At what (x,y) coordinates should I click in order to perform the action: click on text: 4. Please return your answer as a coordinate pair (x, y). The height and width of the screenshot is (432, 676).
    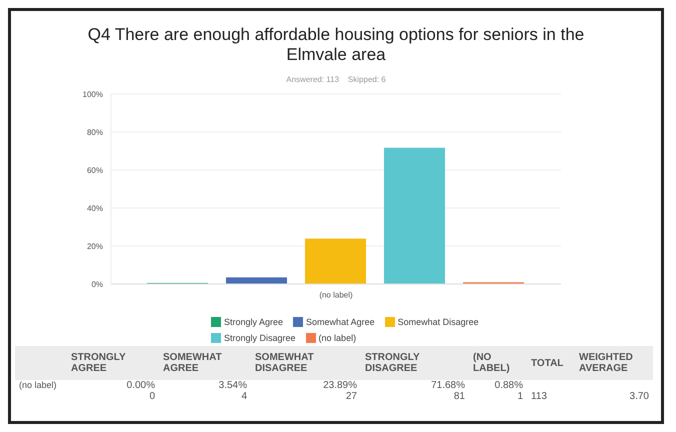
    Looking at the image, I should click on (244, 396).